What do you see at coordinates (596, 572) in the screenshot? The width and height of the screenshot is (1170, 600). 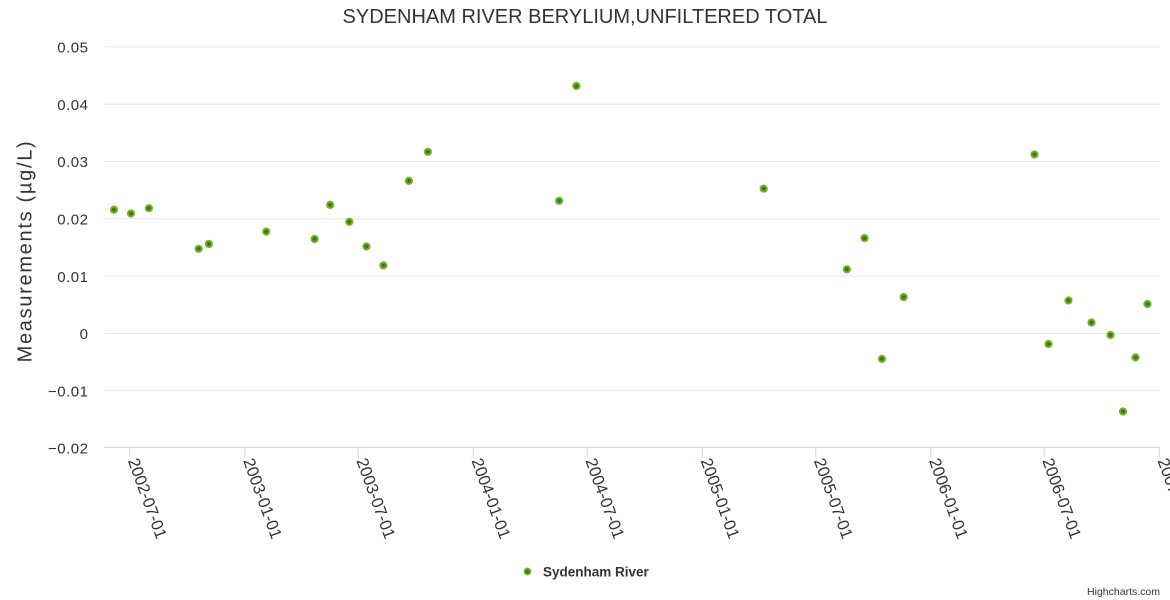 I see `svg-text: Sydenham River` at bounding box center [596, 572].